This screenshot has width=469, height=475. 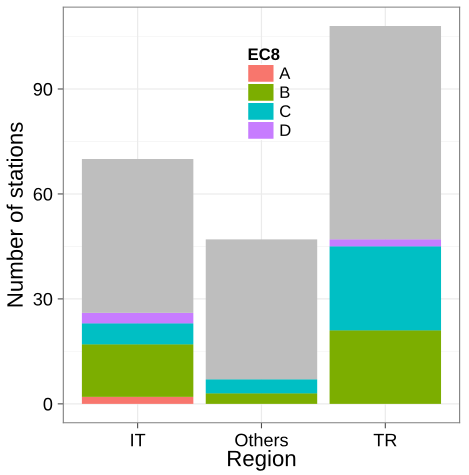 I want to click on y-tick-label: 0, so click(x=48, y=404).